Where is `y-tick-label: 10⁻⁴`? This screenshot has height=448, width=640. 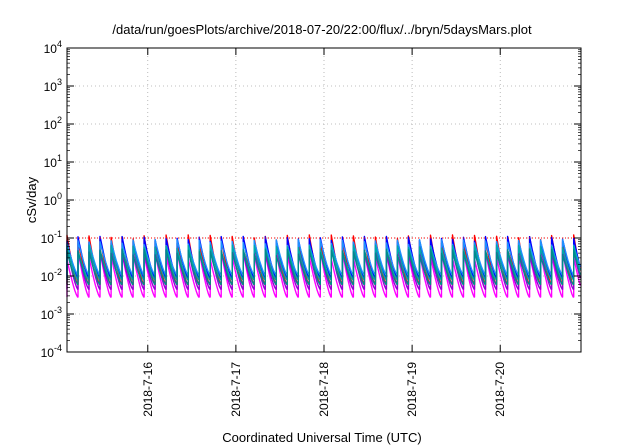 y-tick-label: 10⁻⁴ is located at coordinates (51, 351).